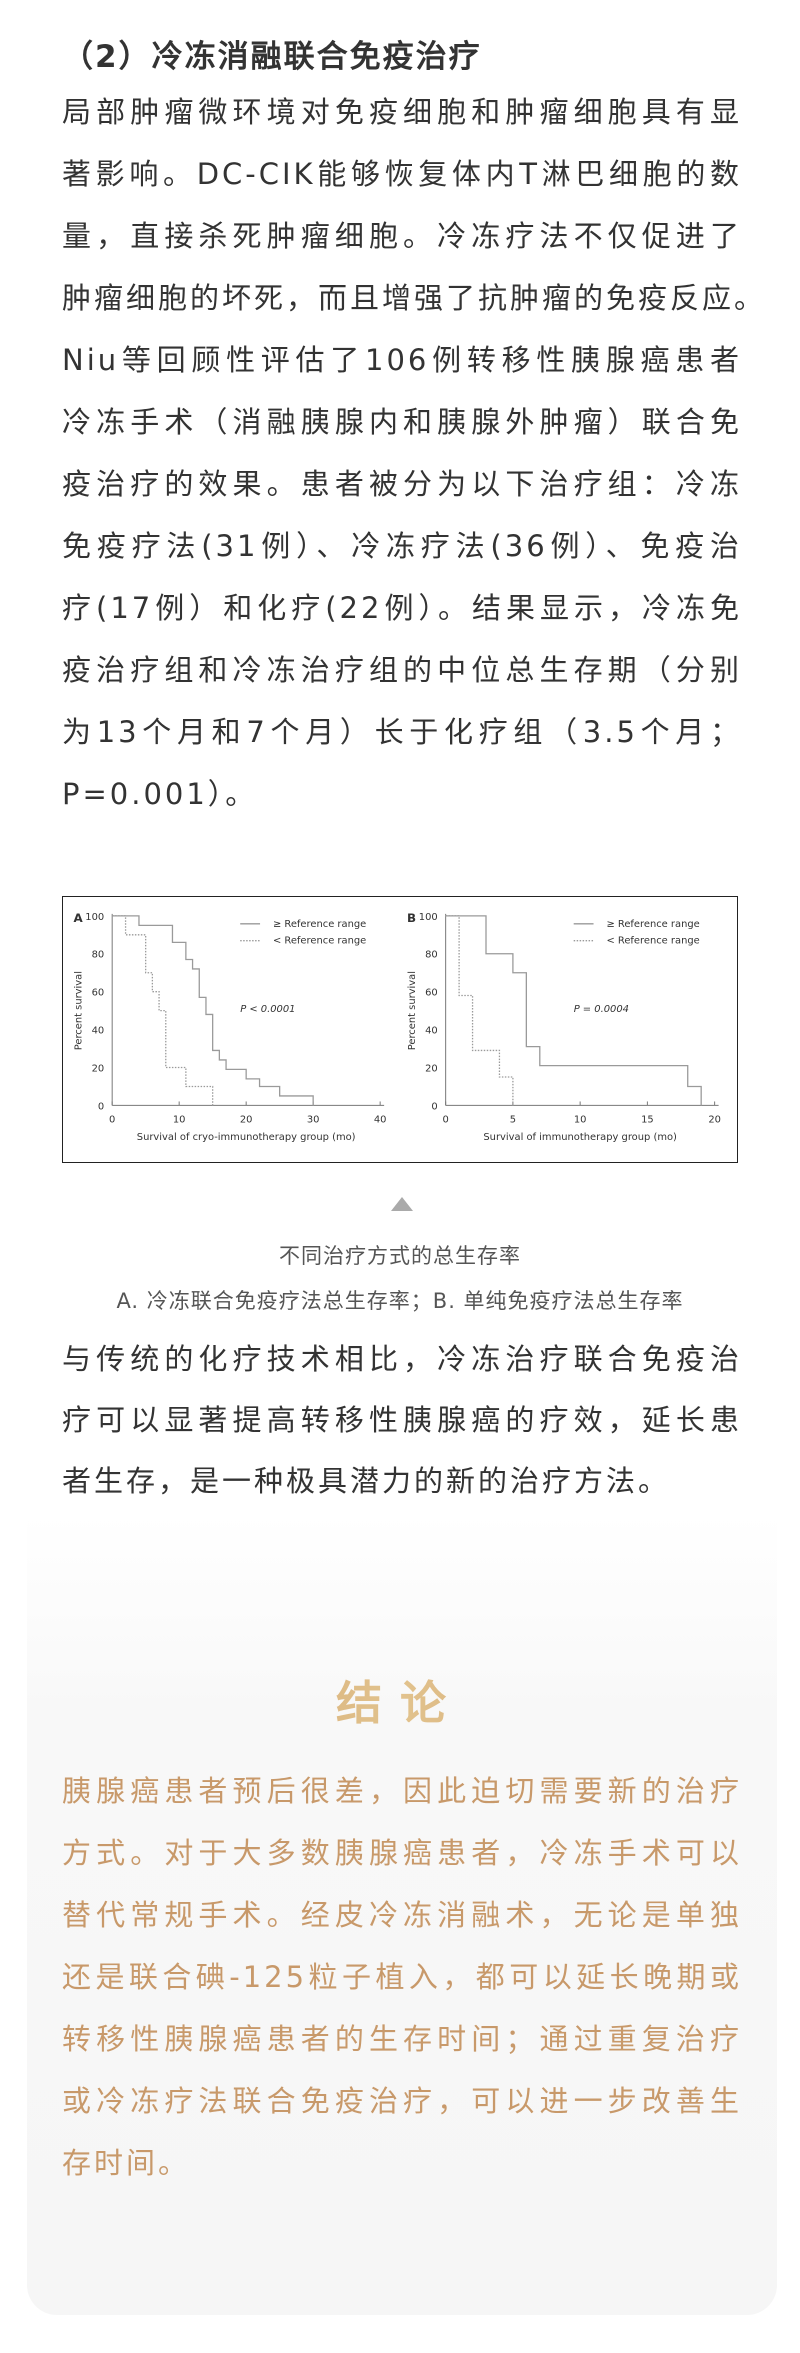 The image size is (800, 2353). Describe the element at coordinates (272, 57) in the screenshot. I see `section-heading: （2）冷冻消融联合免疫治疗` at that location.